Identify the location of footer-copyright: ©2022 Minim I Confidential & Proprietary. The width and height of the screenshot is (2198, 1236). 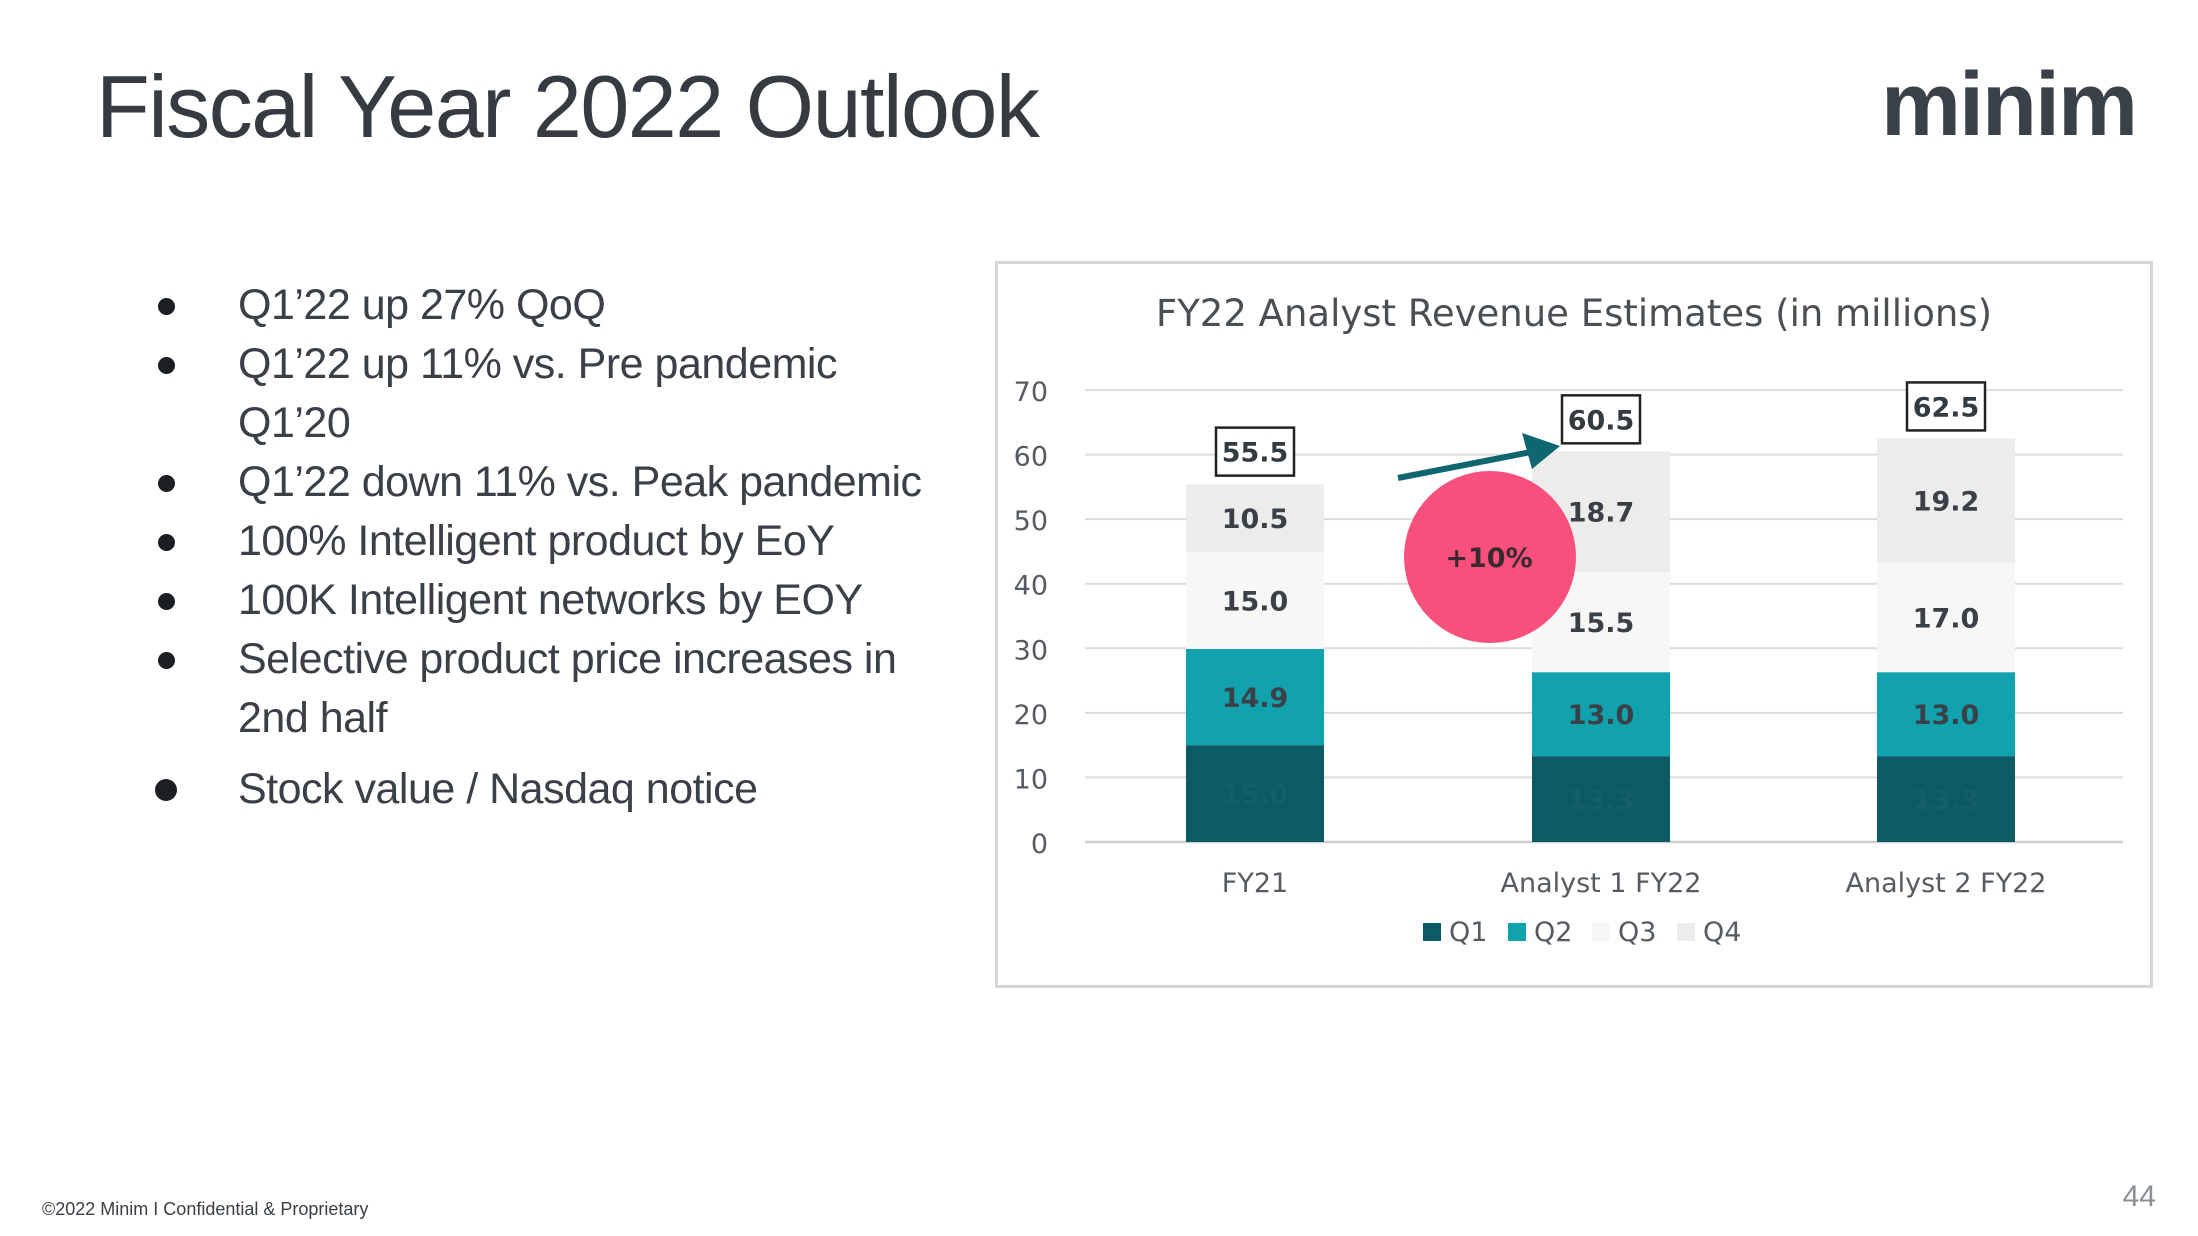
(205, 1209).